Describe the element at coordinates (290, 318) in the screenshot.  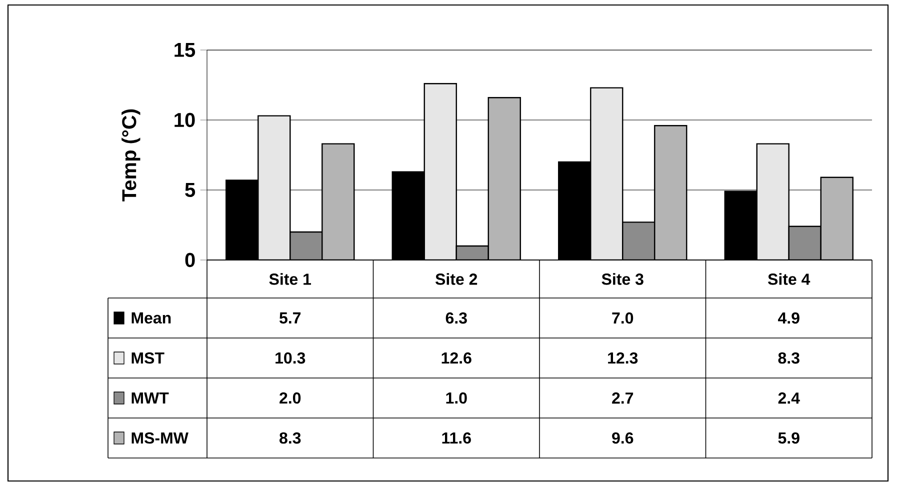
I see `data-label: 5.7` at that location.